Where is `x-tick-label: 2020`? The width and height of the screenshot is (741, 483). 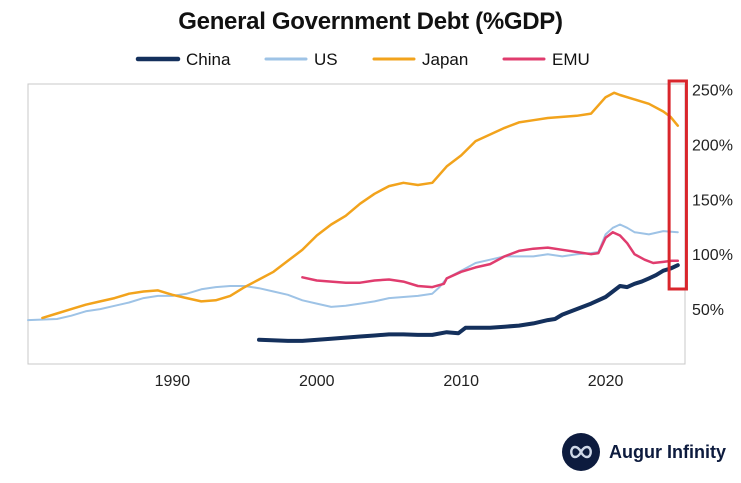
x-tick-label: 2020 is located at coordinates (606, 381).